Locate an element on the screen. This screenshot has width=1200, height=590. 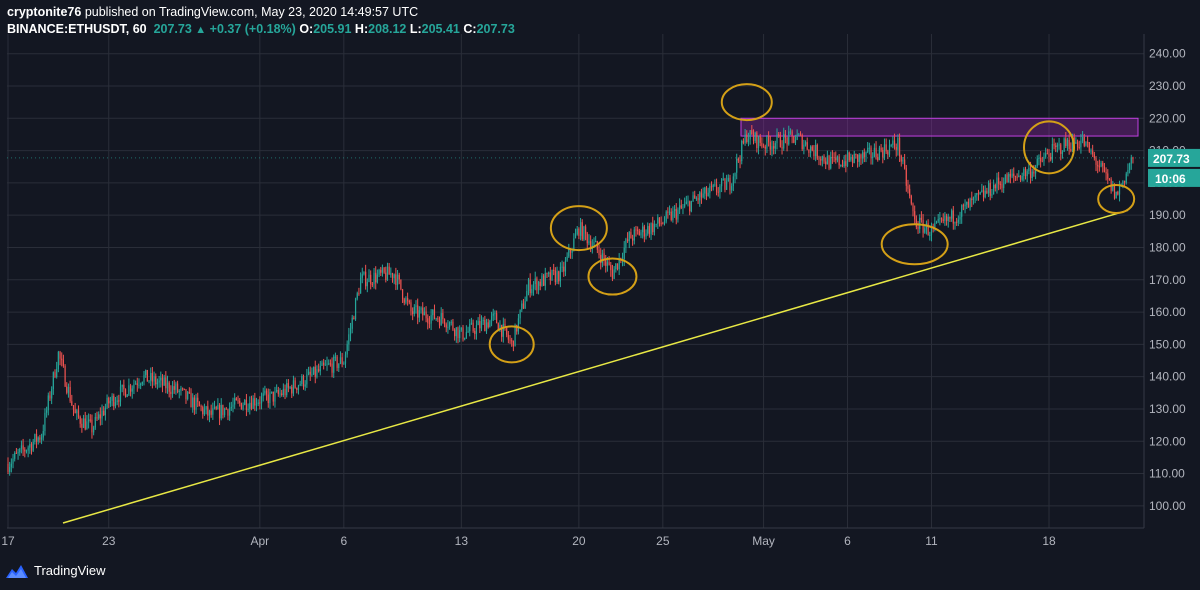
tradingview-logo: TradingView is located at coordinates (56, 570).